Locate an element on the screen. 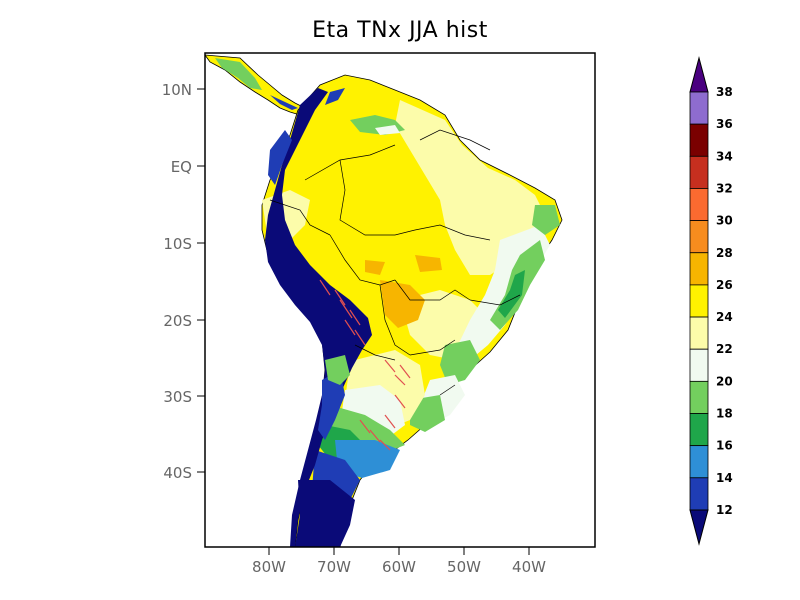  colorbar-label: 22 is located at coordinates (724, 349).